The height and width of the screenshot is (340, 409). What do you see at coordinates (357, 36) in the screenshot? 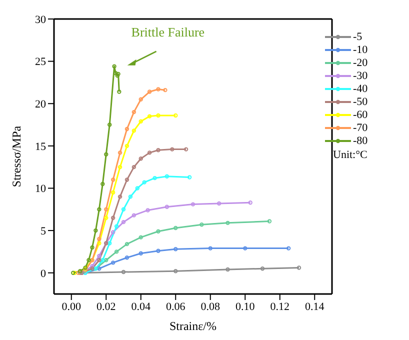
I see `legend-label: -5` at bounding box center [357, 36].